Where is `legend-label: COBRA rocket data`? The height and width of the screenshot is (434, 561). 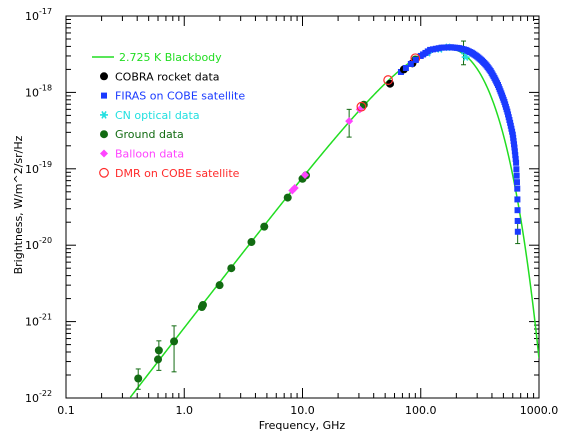 legend-label: COBRA rocket data is located at coordinates (167, 76).